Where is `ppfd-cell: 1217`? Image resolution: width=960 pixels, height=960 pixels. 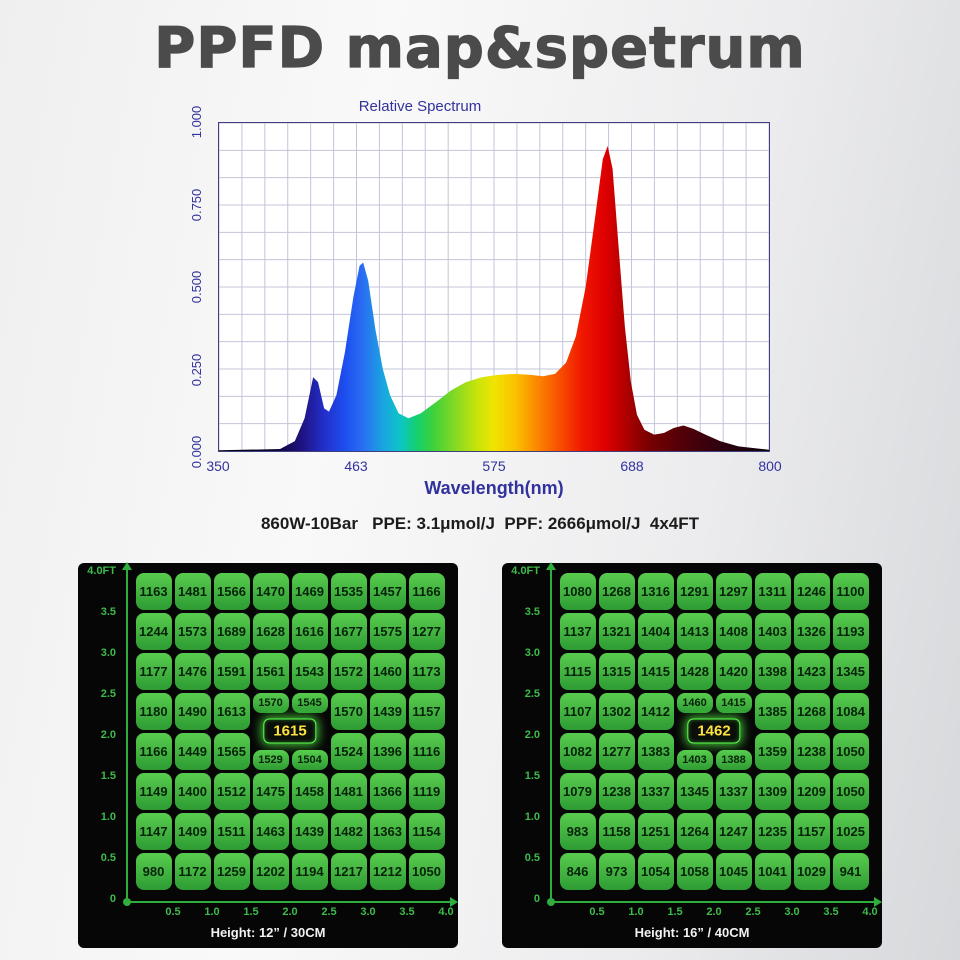
ppfd-cell: 1217 is located at coordinates (348, 871).